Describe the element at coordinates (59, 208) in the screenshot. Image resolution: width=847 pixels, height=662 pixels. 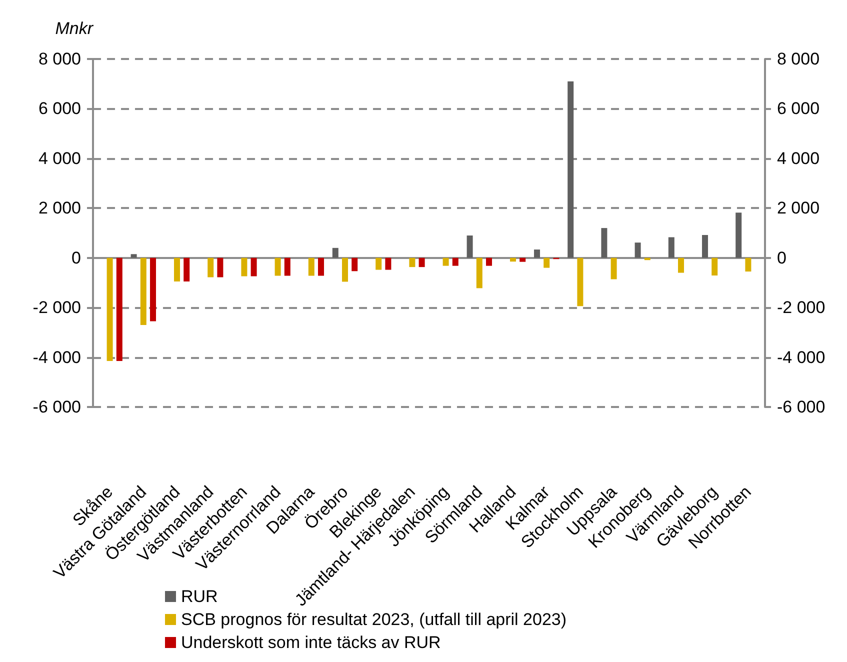
I see `y-tick-label: 2 000` at that location.